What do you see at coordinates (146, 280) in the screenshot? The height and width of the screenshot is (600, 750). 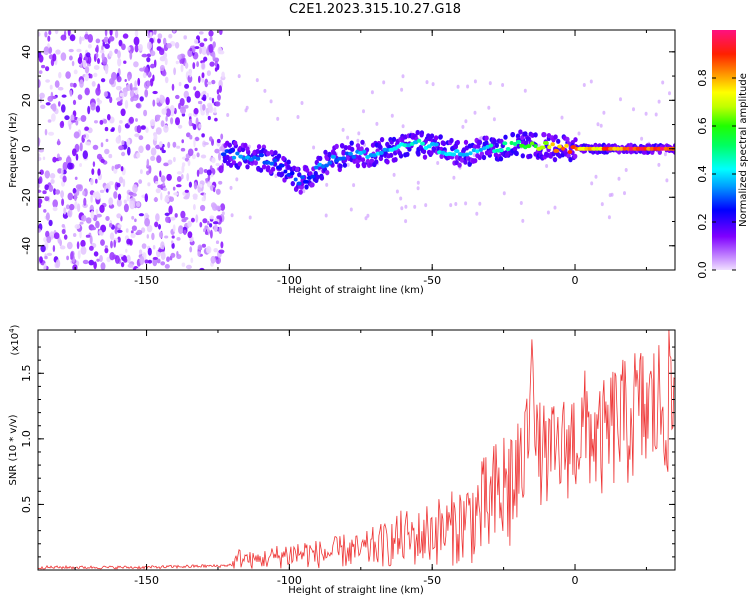 I see `x-tick-label: -150` at bounding box center [146, 280].